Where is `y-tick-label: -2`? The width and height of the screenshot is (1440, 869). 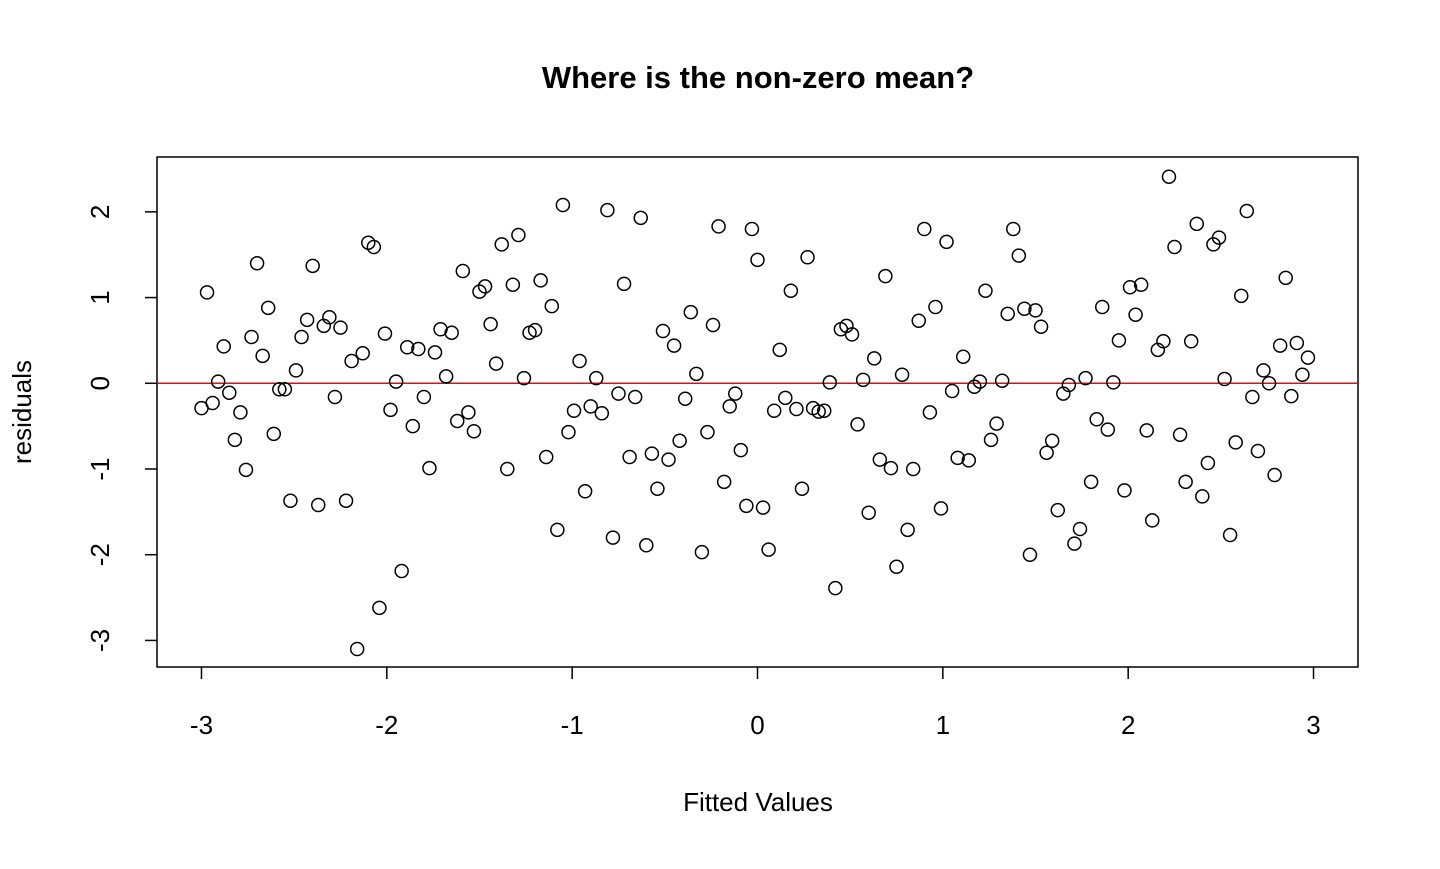 y-tick-label: -2 is located at coordinates (100, 554).